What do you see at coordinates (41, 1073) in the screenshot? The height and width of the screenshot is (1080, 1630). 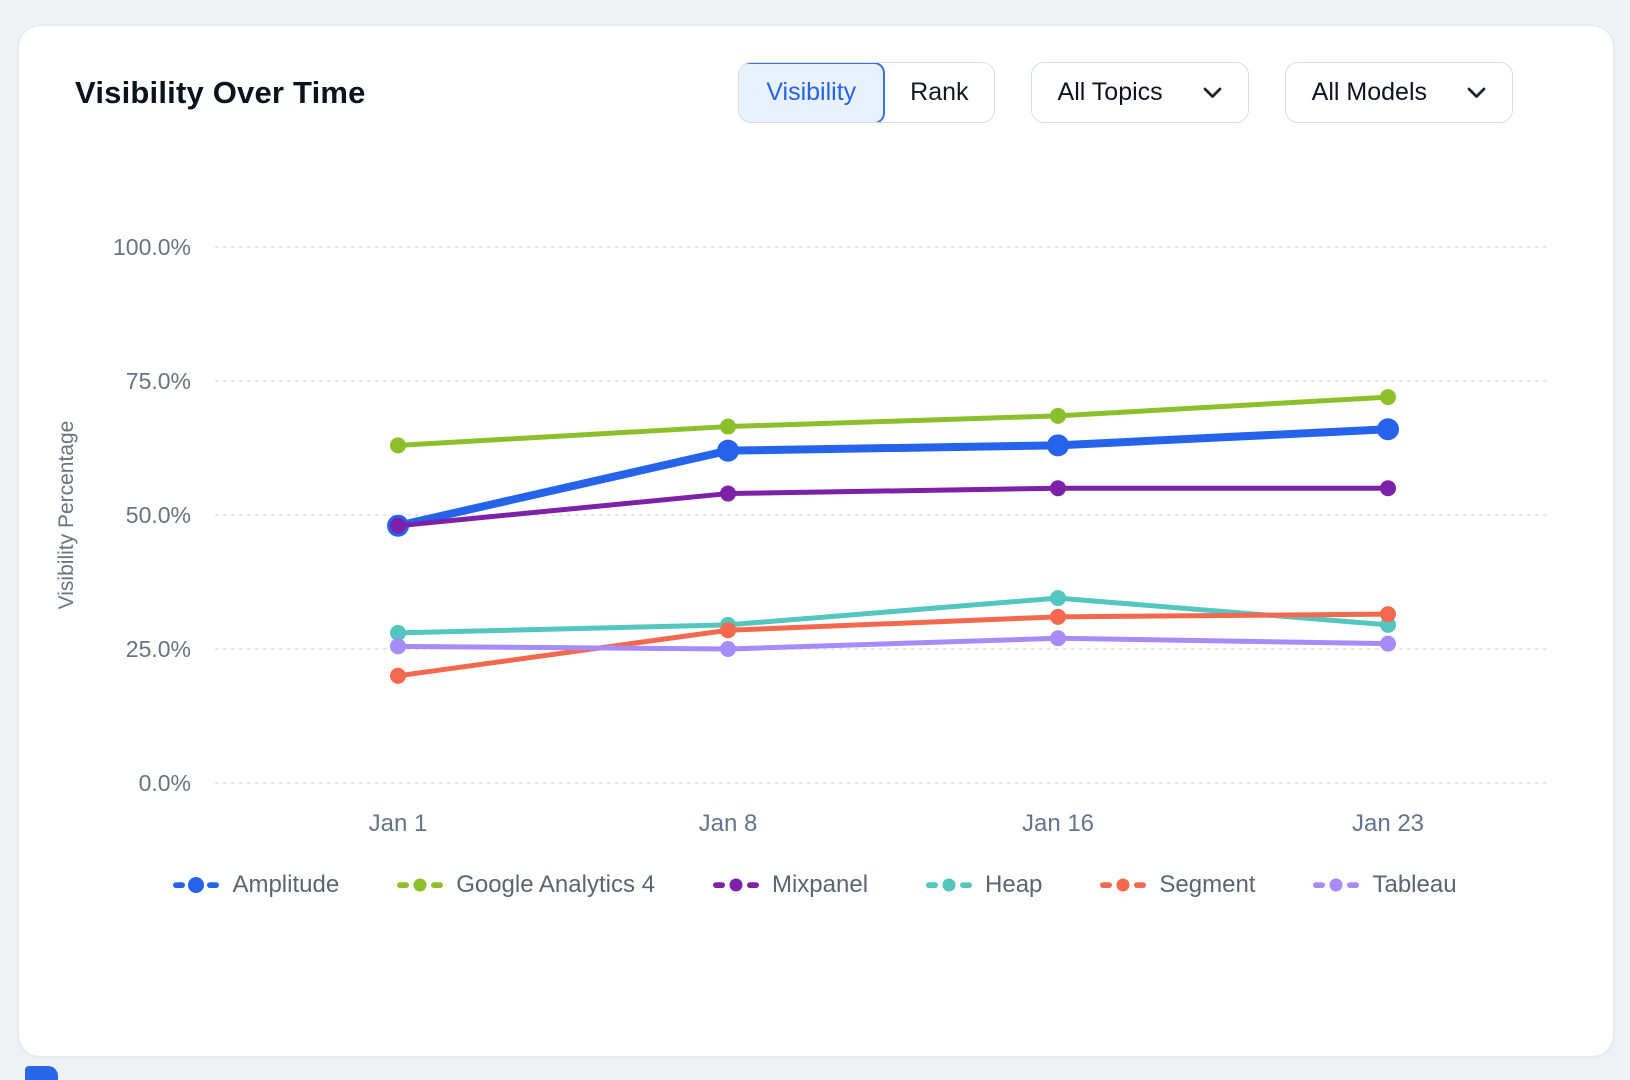 I see `bottom-peek-element` at bounding box center [41, 1073].